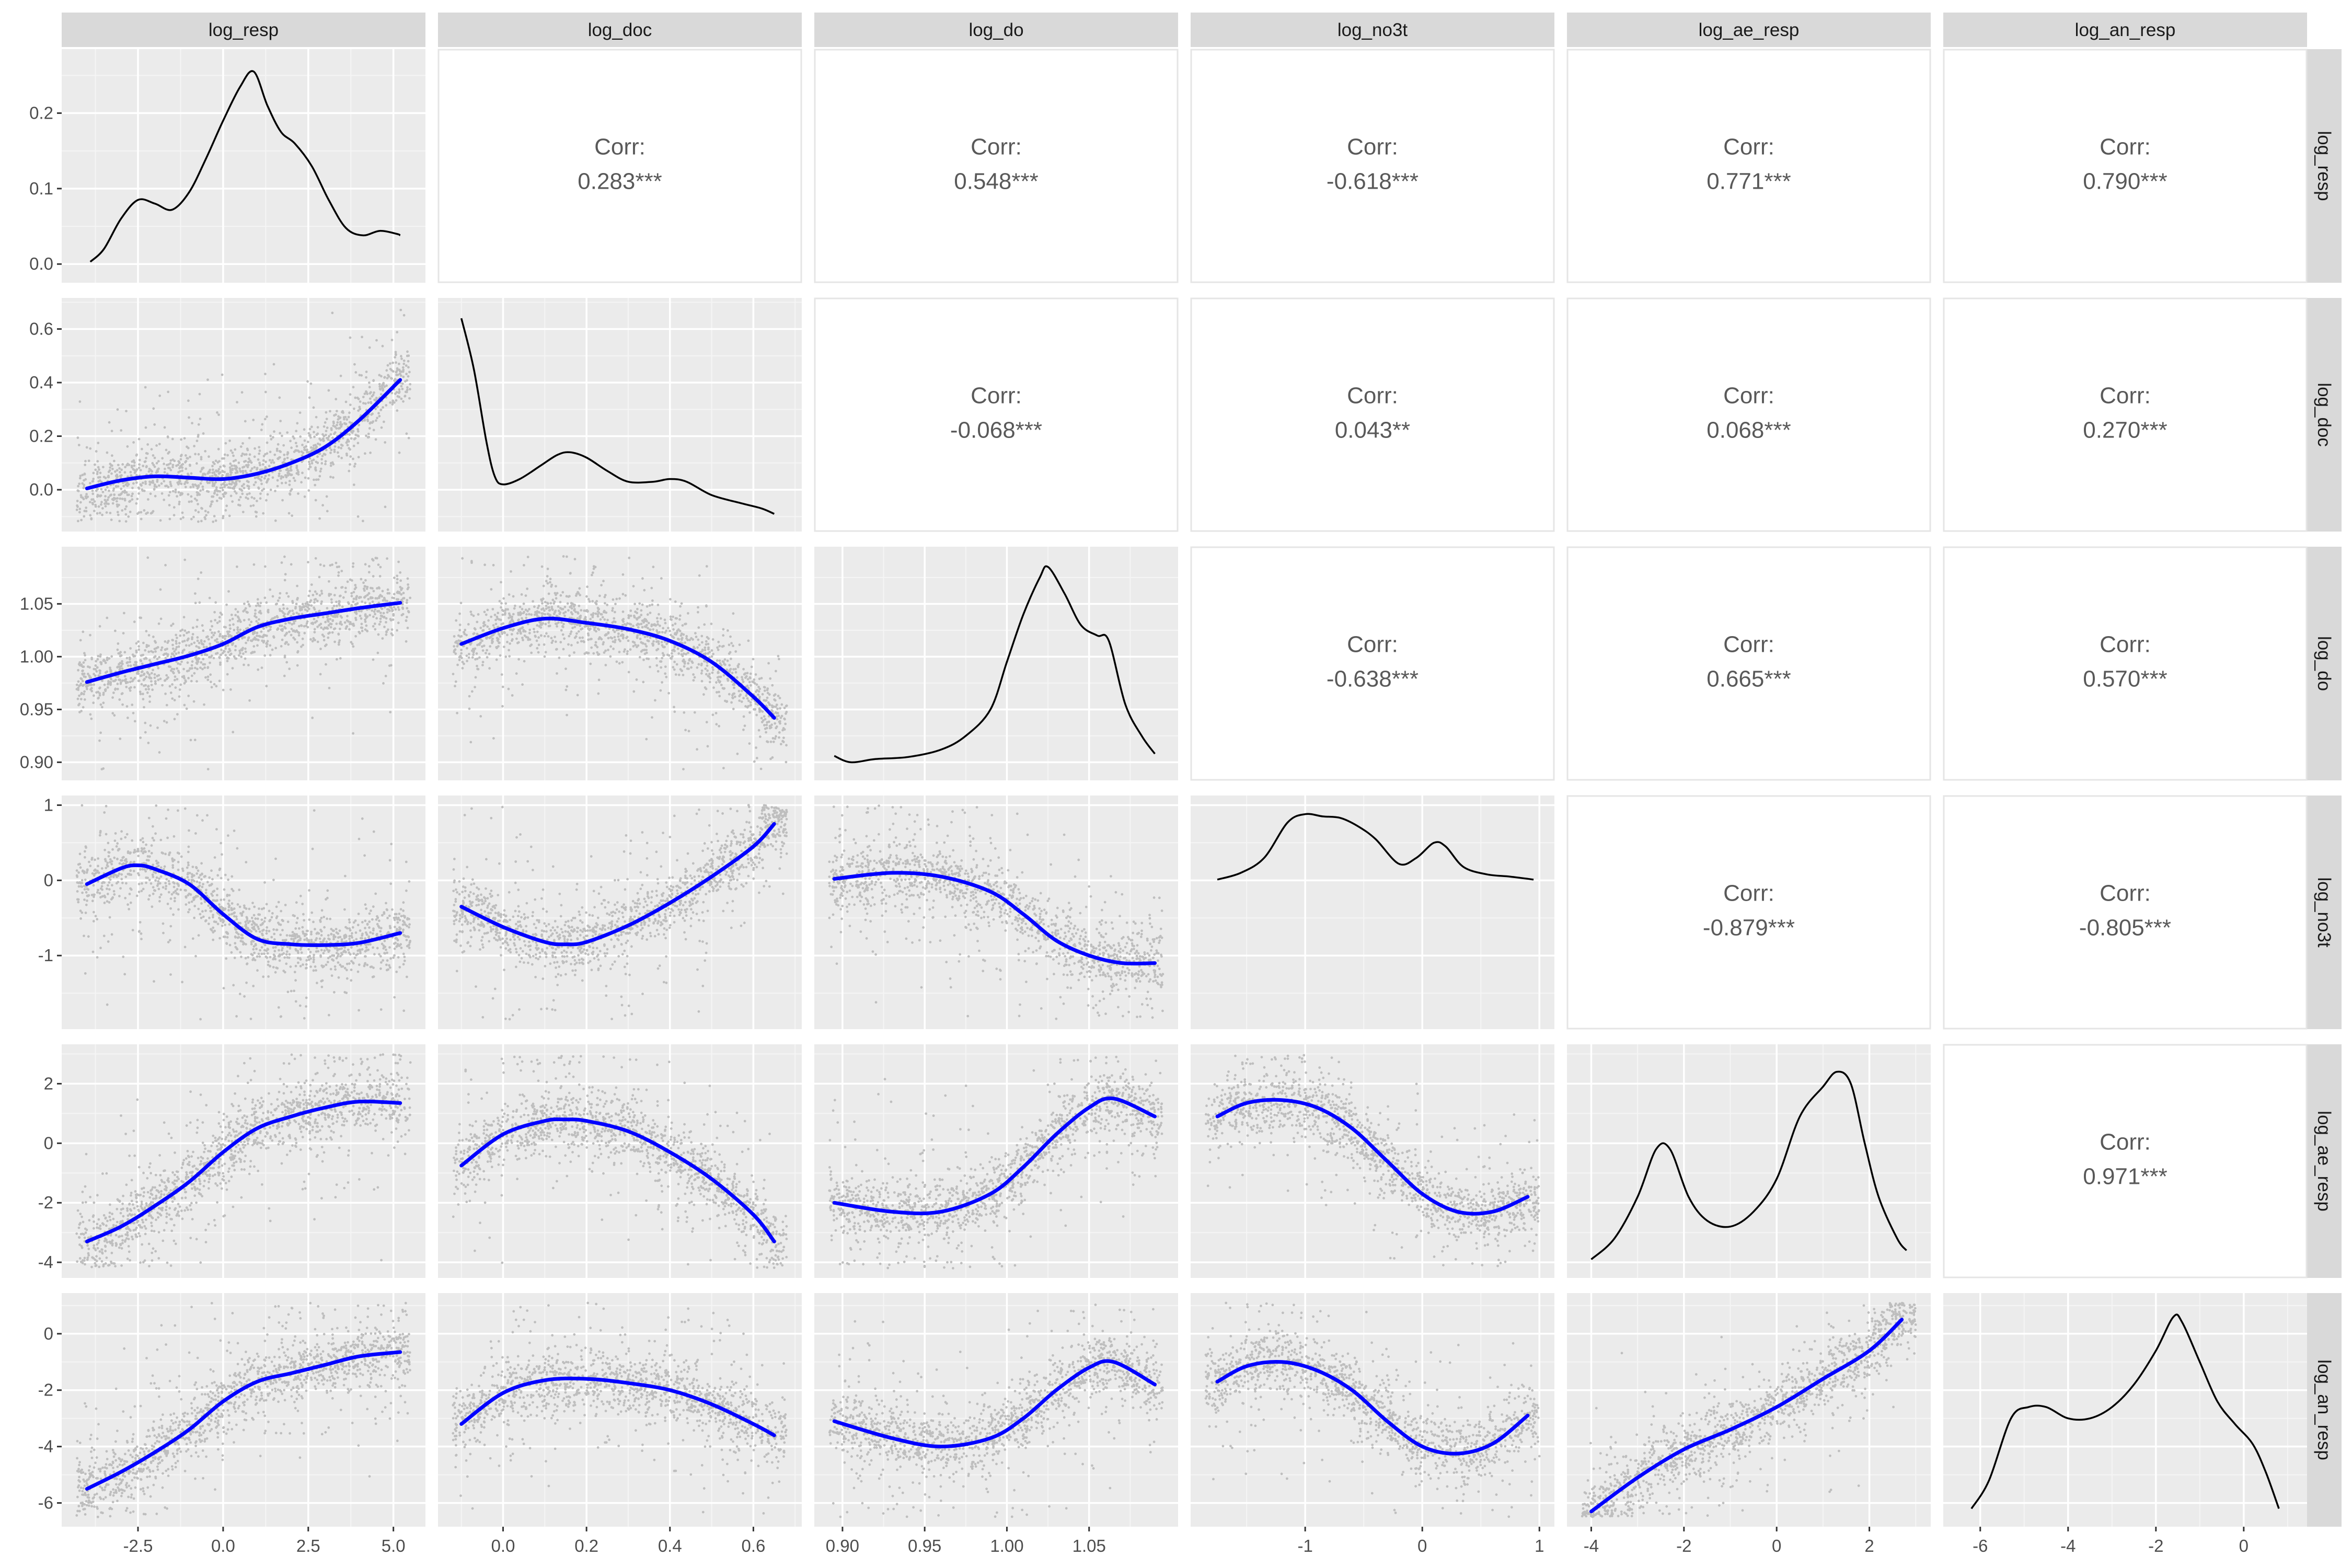 The width and height of the screenshot is (2352, 1568). Describe the element at coordinates (41, 112) in the screenshot. I see `y-tick-label: 0.2` at that location.